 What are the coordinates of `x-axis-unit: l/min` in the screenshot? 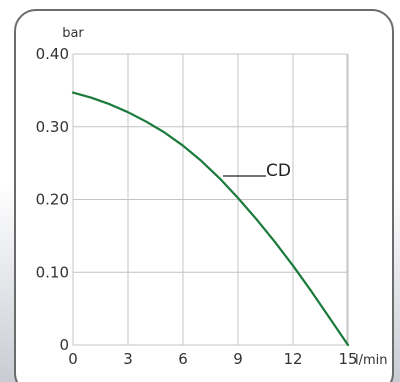 It's located at (371, 360).